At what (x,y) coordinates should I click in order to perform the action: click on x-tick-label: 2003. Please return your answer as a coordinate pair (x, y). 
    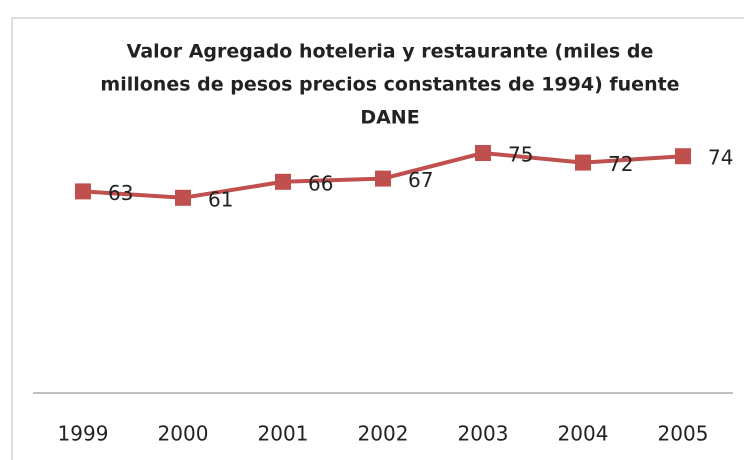
    Looking at the image, I should click on (483, 434).